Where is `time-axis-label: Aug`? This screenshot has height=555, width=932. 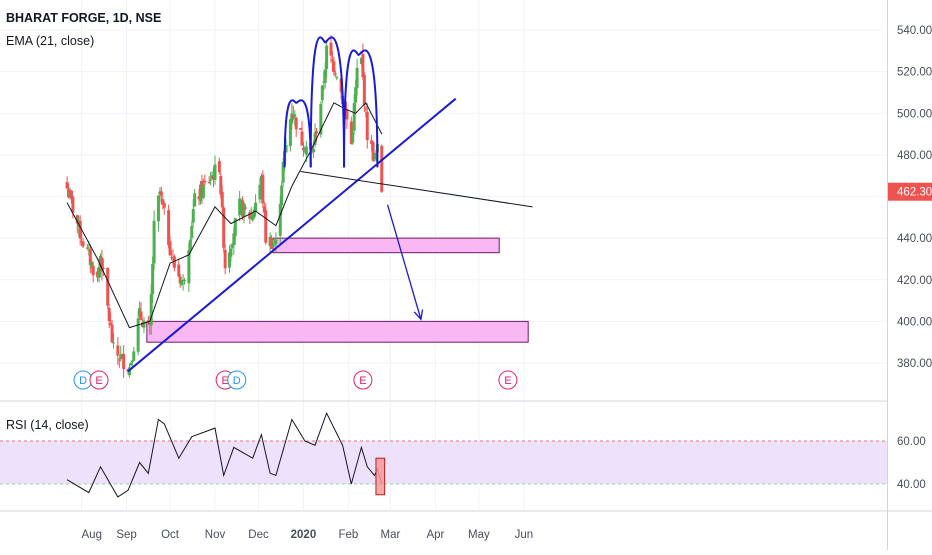 time-axis-label: Aug is located at coordinates (92, 535).